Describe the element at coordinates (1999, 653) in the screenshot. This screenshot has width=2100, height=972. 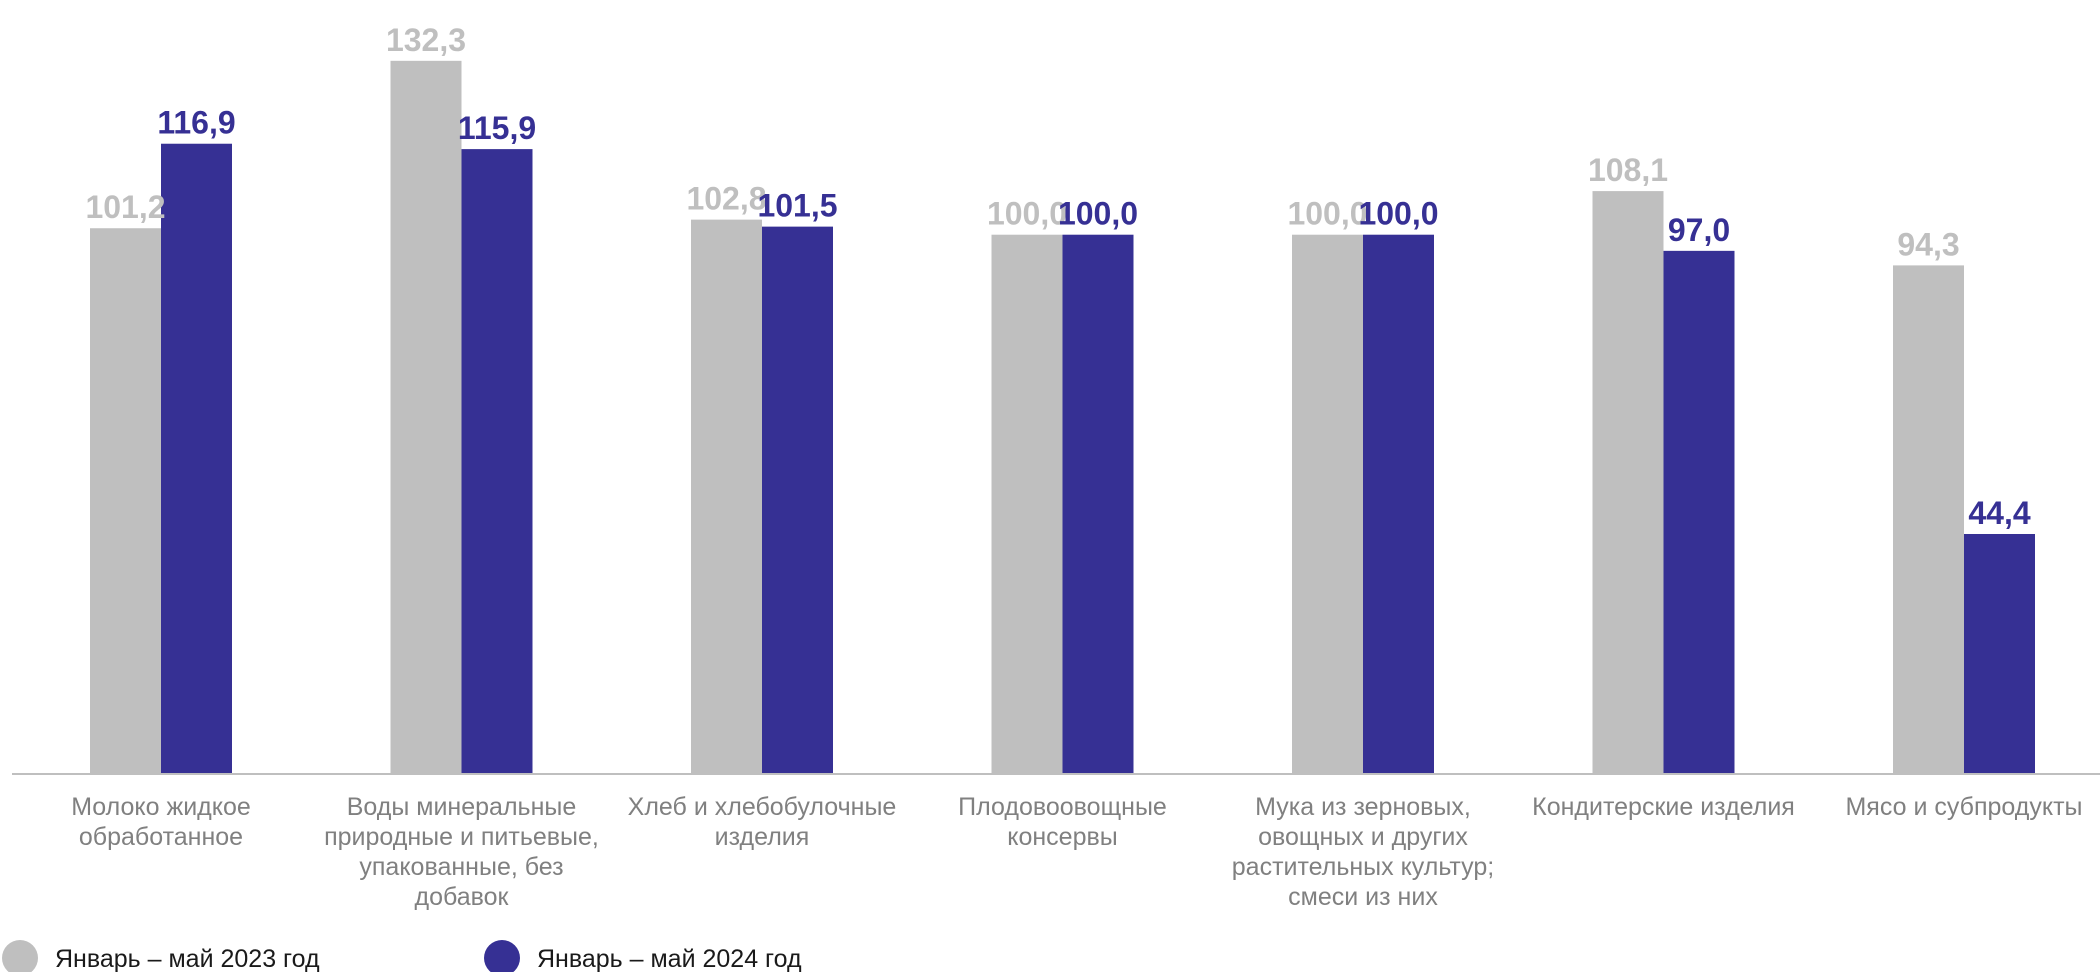
I see `bar-s2-c7` at that location.